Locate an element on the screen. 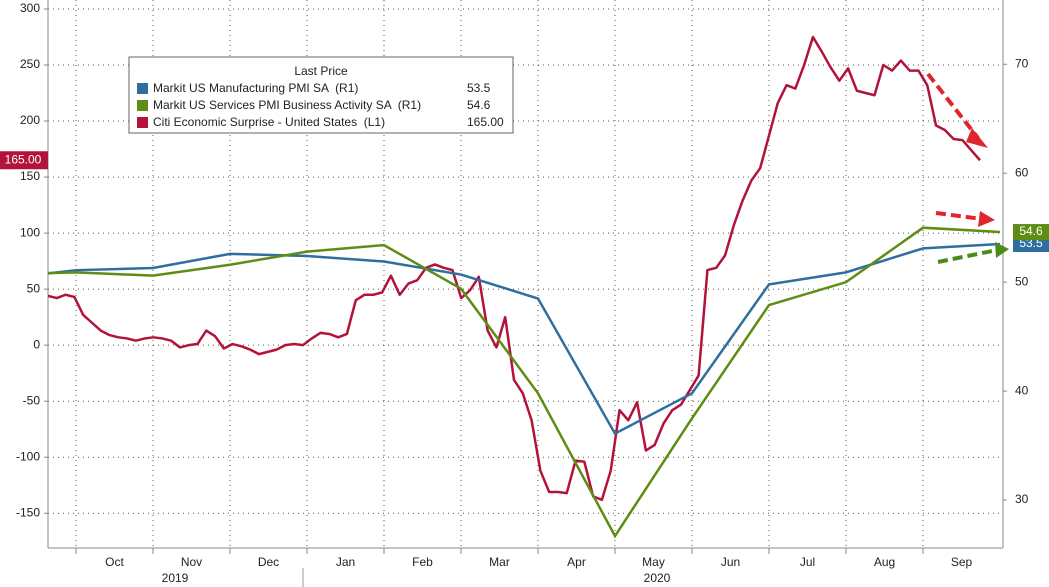  last-price-label: 54.6 is located at coordinates (1031, 231).